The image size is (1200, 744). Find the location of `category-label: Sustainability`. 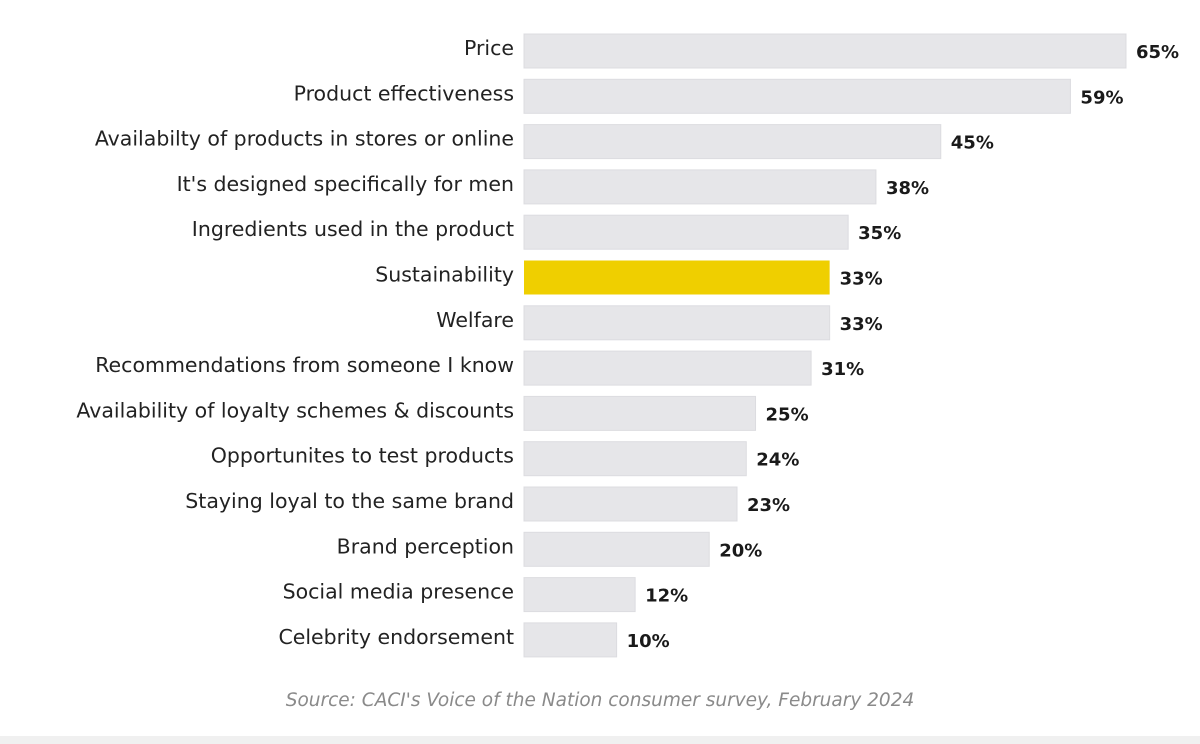

category-label: Sustainability is located at coordinates (444, 275).